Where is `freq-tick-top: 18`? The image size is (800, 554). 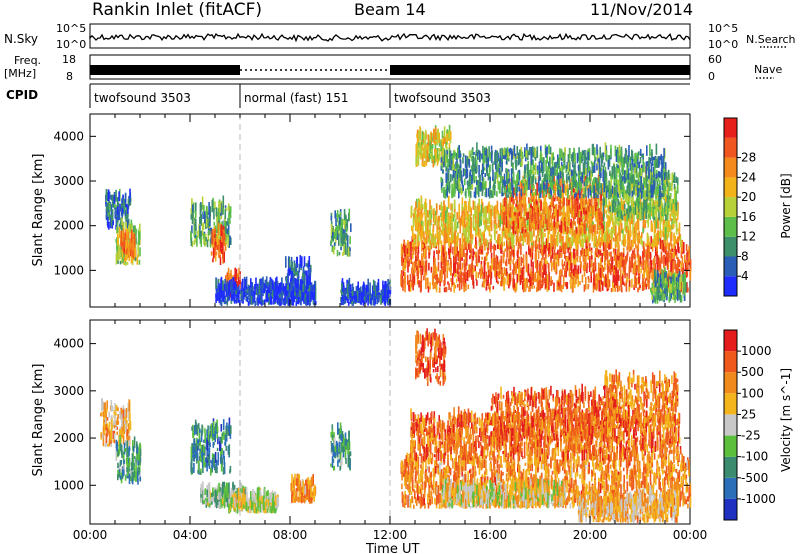
freq-tick-top: 18 is located at coordinates (69, 59).